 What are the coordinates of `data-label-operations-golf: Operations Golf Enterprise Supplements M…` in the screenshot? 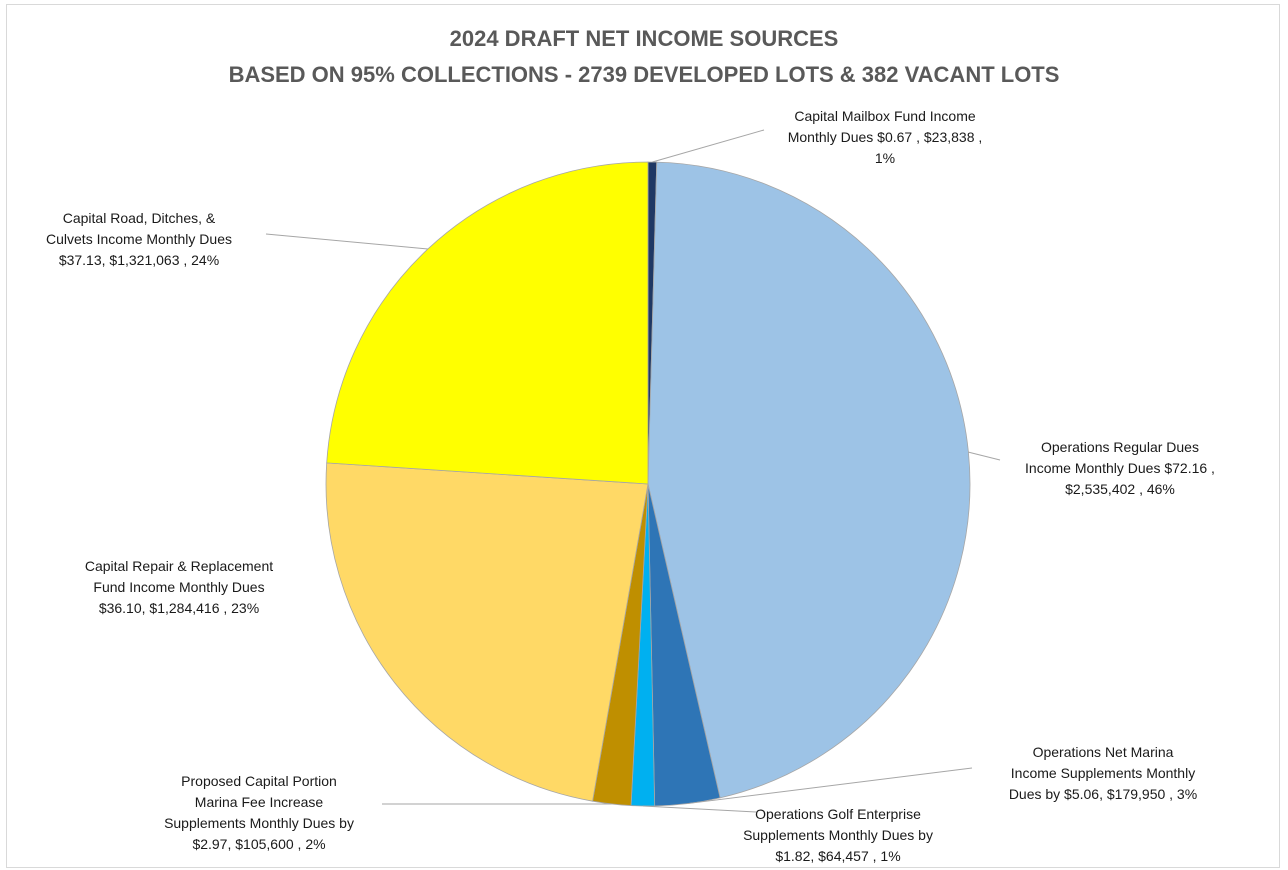 It's located at (838, 835).